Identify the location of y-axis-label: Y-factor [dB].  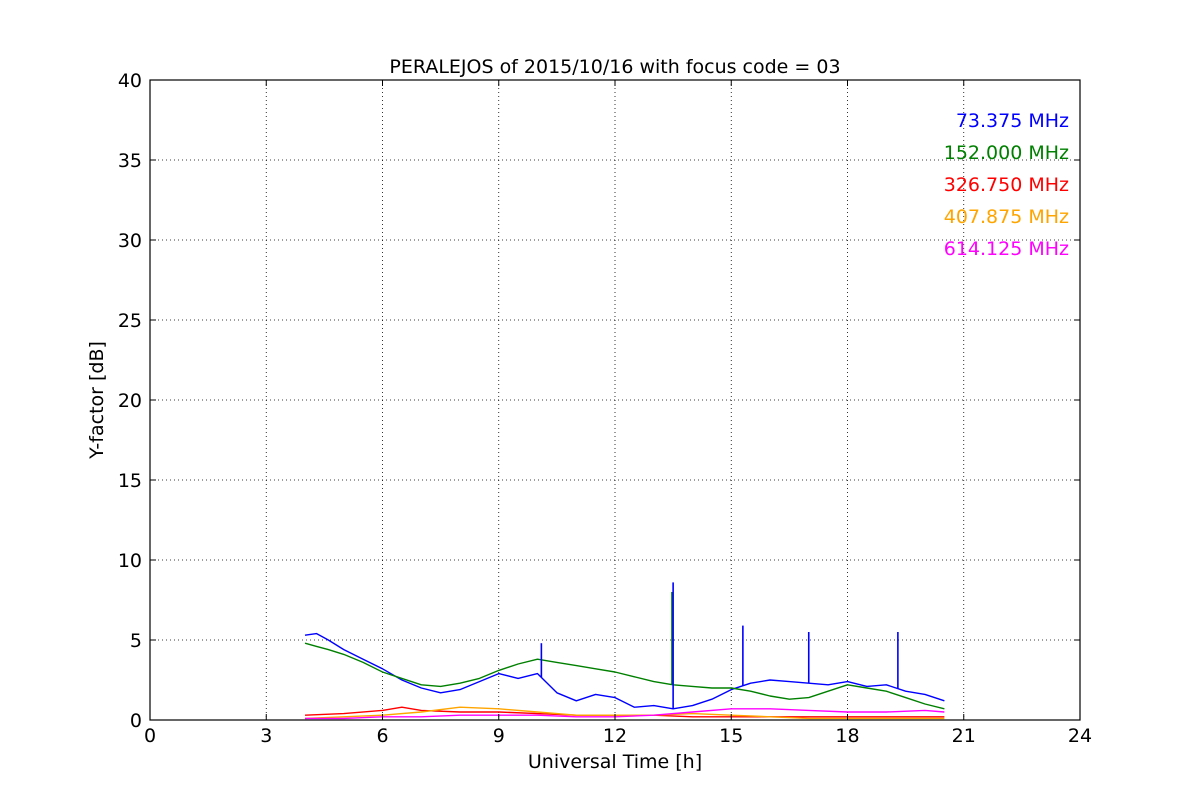
(97, 400).